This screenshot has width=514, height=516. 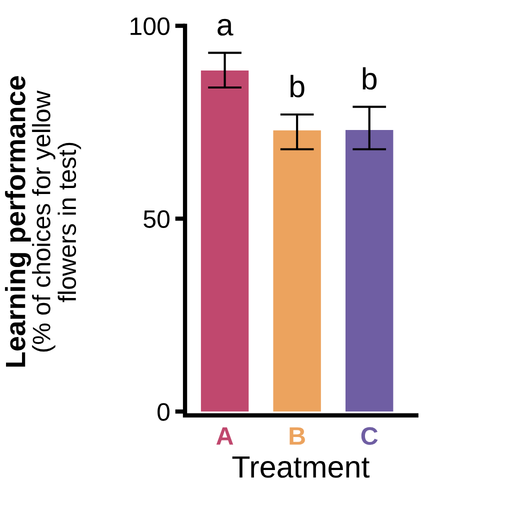 What do you see at coordinates (297, 436) in the screenshot?
I see `x-tick-label: B` at bounding box center [297, 436].